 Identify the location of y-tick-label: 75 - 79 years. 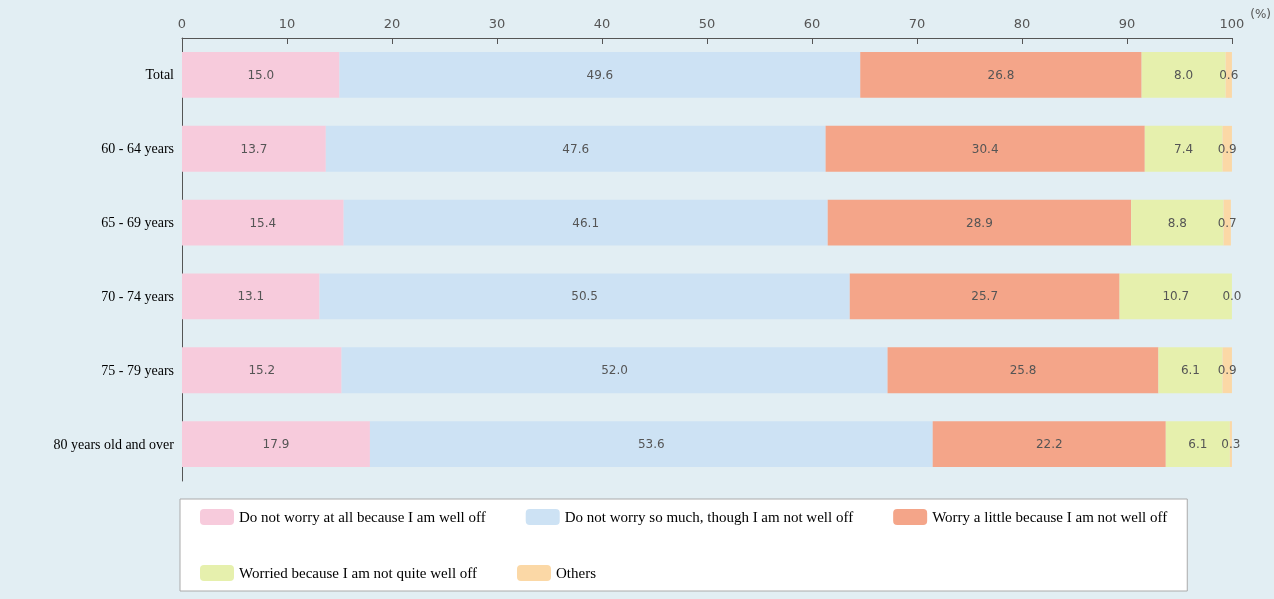
(137, 370).